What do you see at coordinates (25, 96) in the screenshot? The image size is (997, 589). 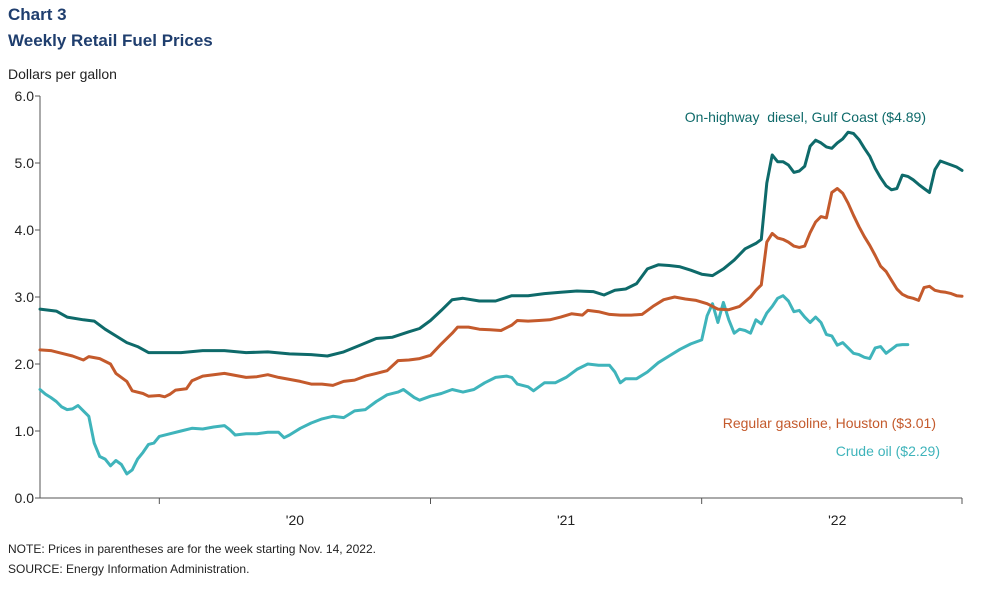 I see `y-tick-label: 6.0` at bounding box center [25, 96].